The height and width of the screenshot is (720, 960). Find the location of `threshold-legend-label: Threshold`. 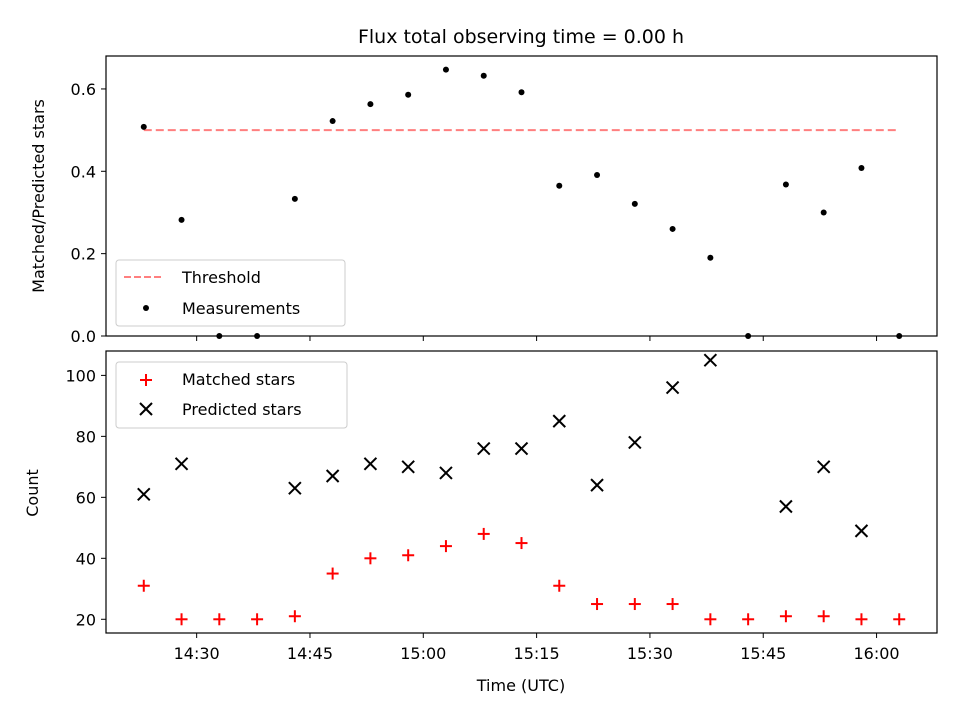

threshold-legend-label: Threshold is located at coordinates (221, 277).